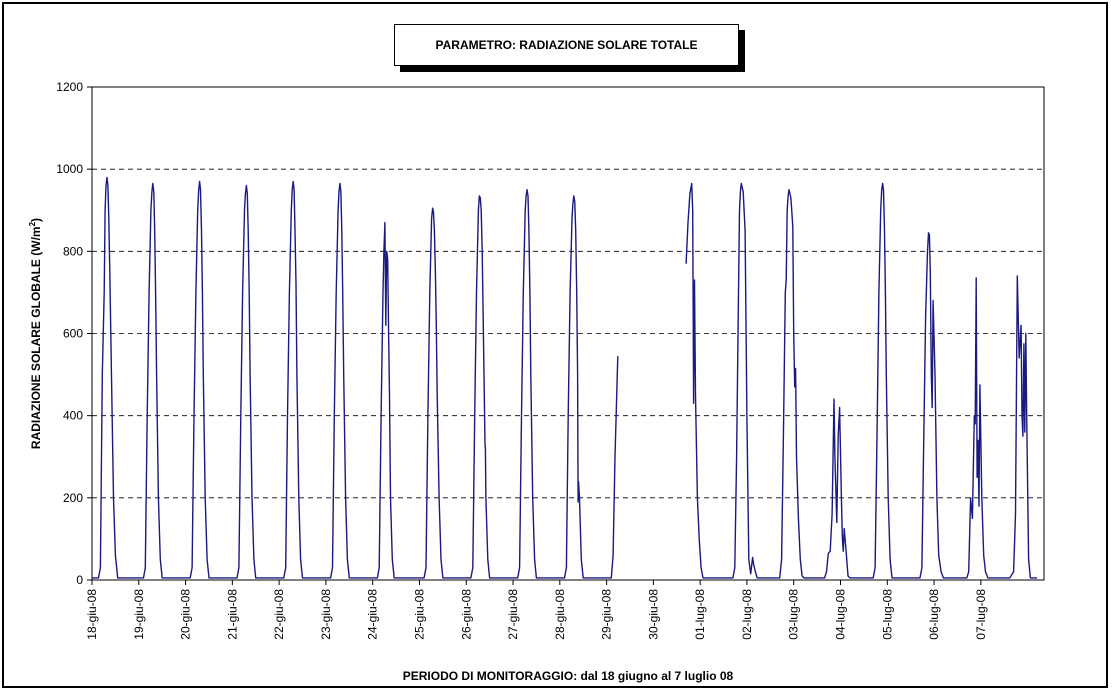 The image size is (1114, 694). What do you see at coordinates (186, 614) in the screenshot?
I see `x-tick-label: 20-giu-08` at bounding box center [186, 614].